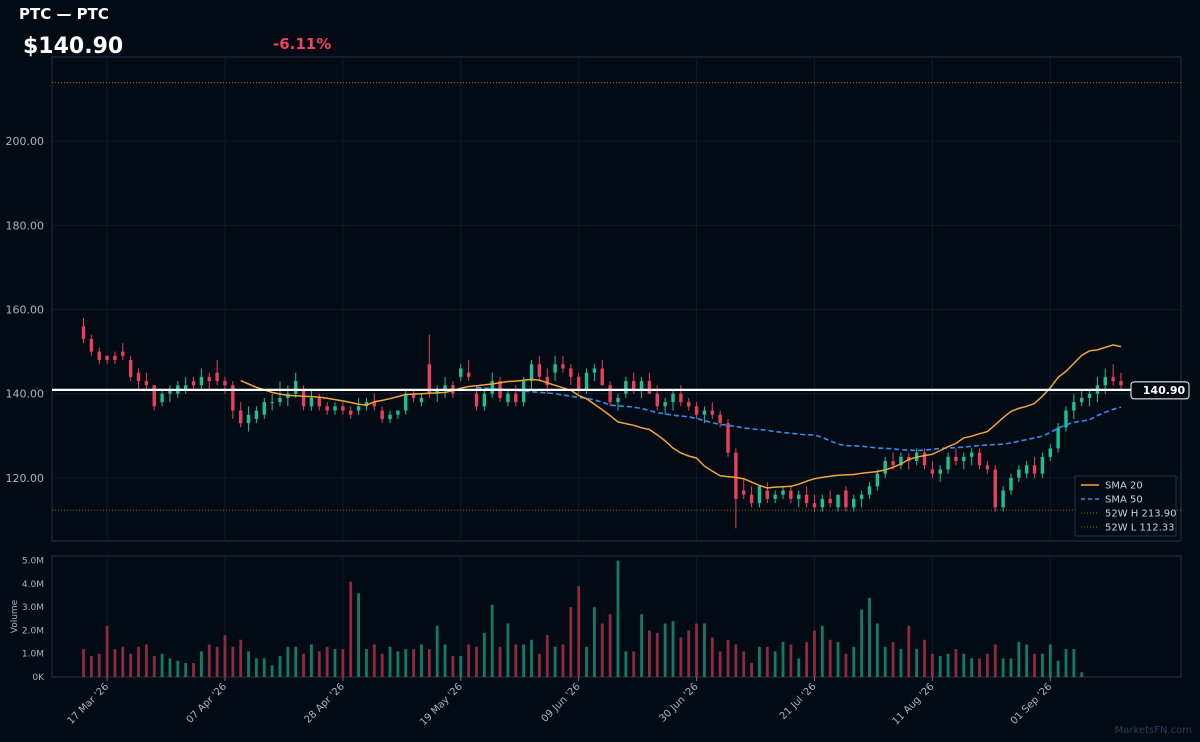  What do you see at coordinates (1125, 506) in the screenshot?
I see `legend: SMA 20 SMA 50 52W H 213.90 52W L 112.33` at bounding box center [1125, 506].